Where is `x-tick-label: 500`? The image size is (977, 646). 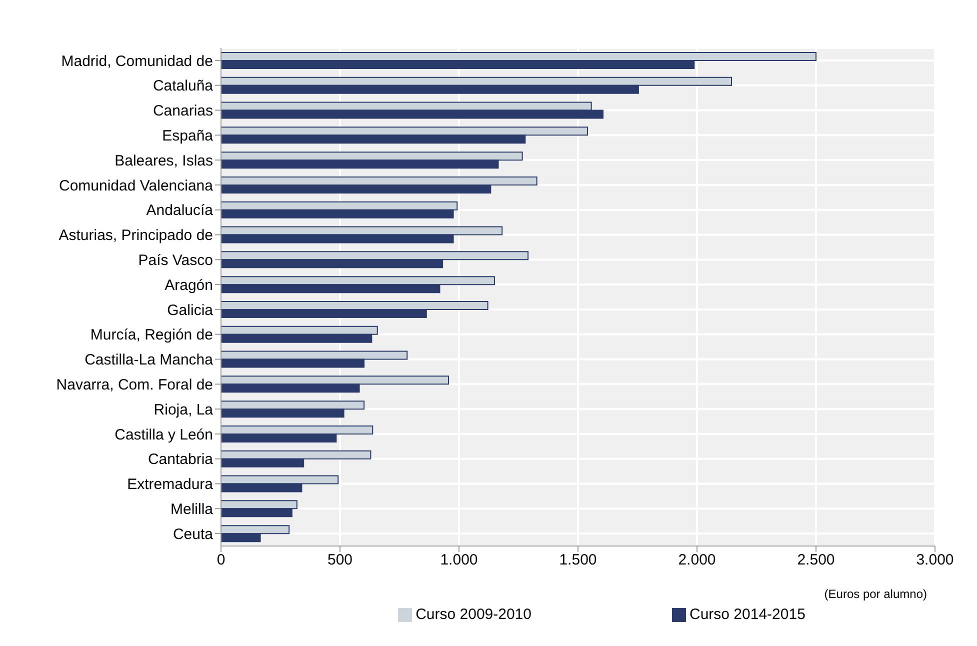
x-tick-label: 500 is located at coordinates (340, 560).